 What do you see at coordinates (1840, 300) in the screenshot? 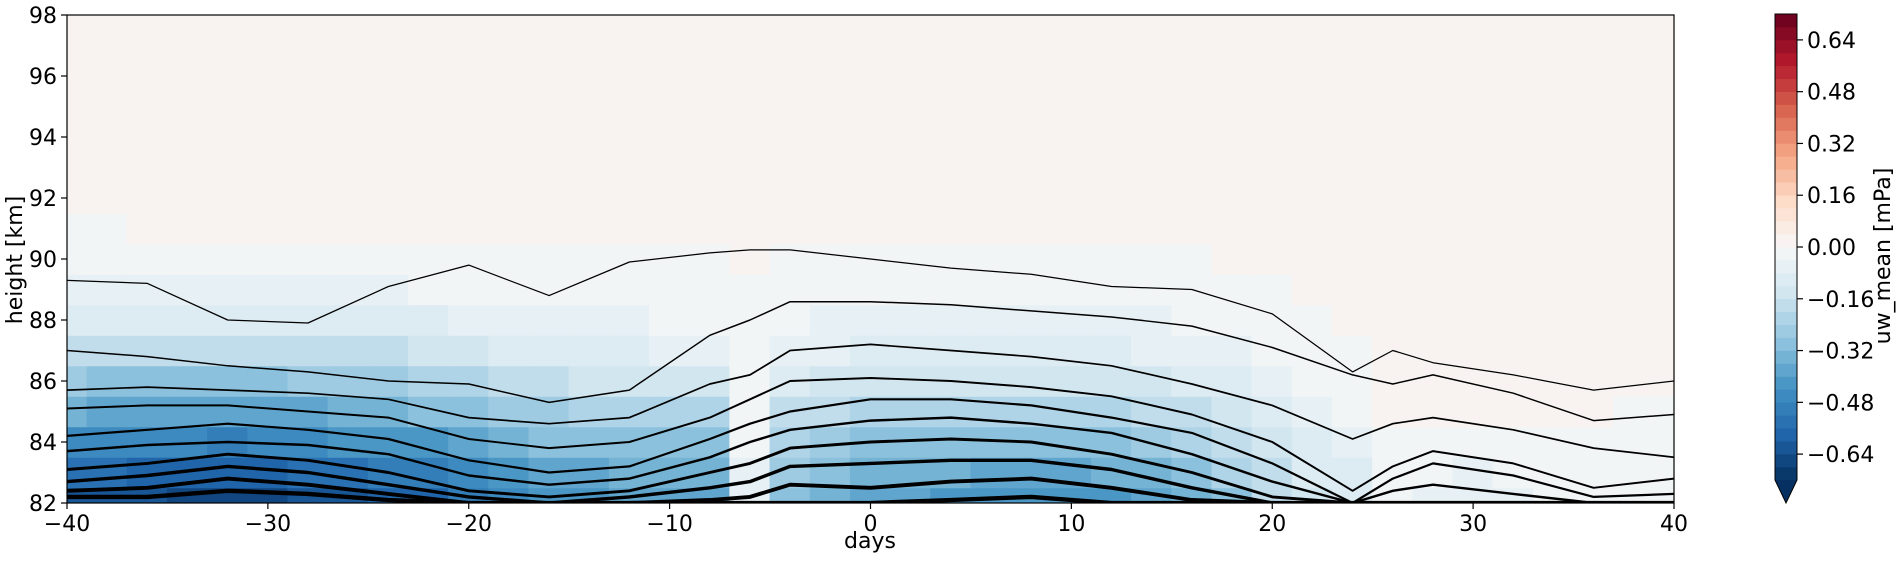
I see `colorbar-tick-label: −0.16` at bounding box center [1840, 300].